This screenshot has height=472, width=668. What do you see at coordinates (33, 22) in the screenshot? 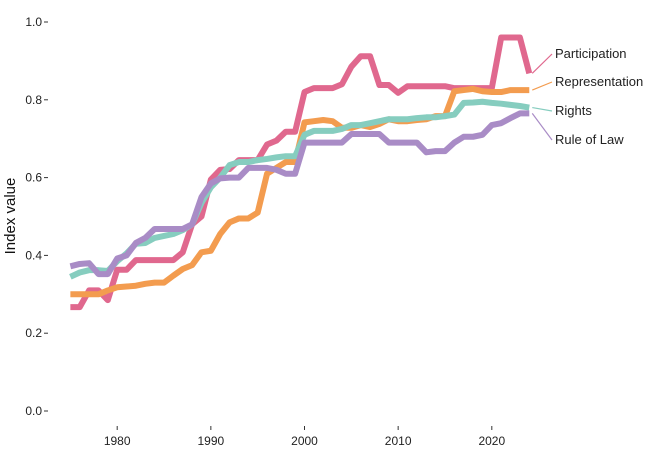
I see `y-tick-label: 1.0` at bounding box center [33, 22].